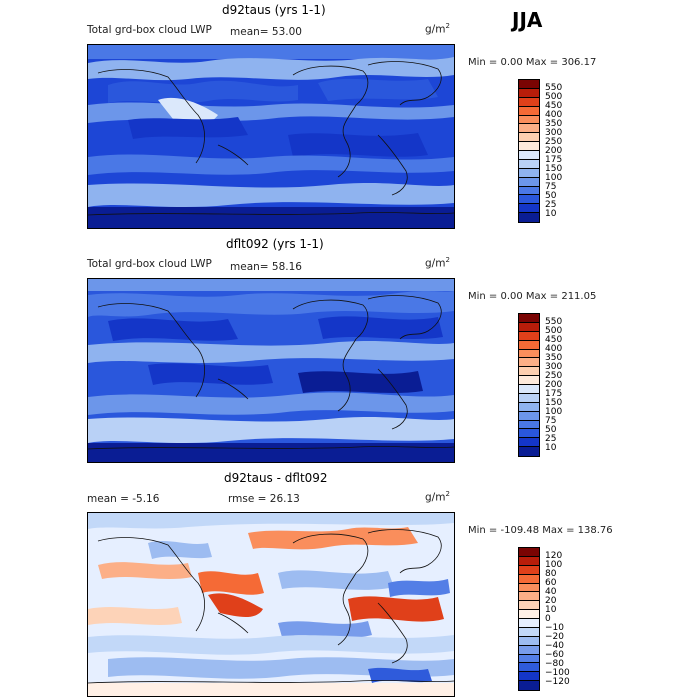 The width and height of the screenshot is (700, 700). What do you see at coordinates (548, 619) in the screenshot?
I see `colorbar-tick-label: 0` at bounding box center [548, 619].